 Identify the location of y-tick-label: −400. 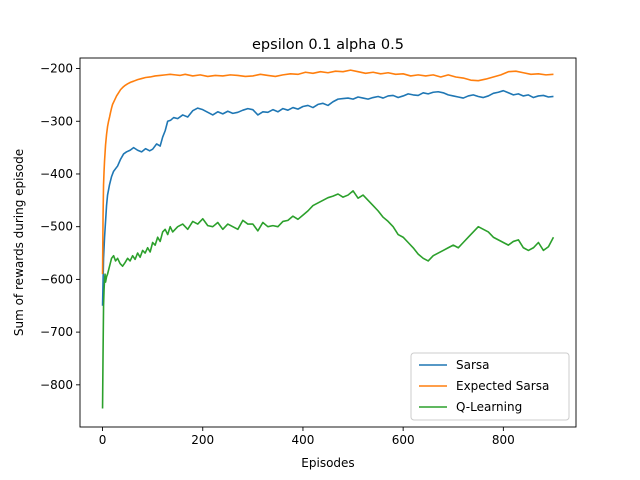
(56, 174).